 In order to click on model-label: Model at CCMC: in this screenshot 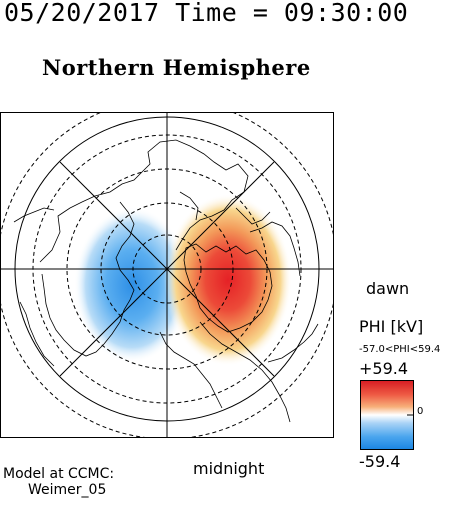, I will do `click(59, 474)`.